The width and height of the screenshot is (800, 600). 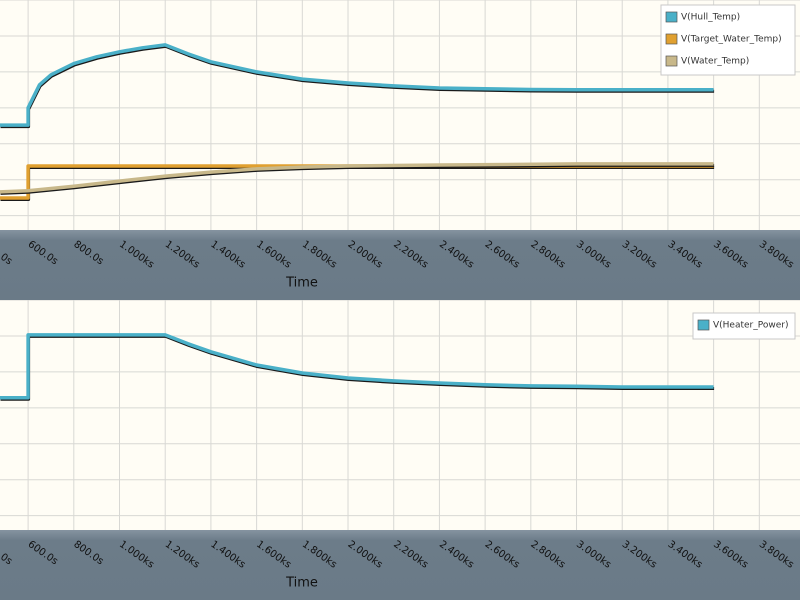 What do you see at coordinates (715, 62) in the screenshot?
I see `legend-label: V(Water_Temp)` at bounding box center [715, 62].